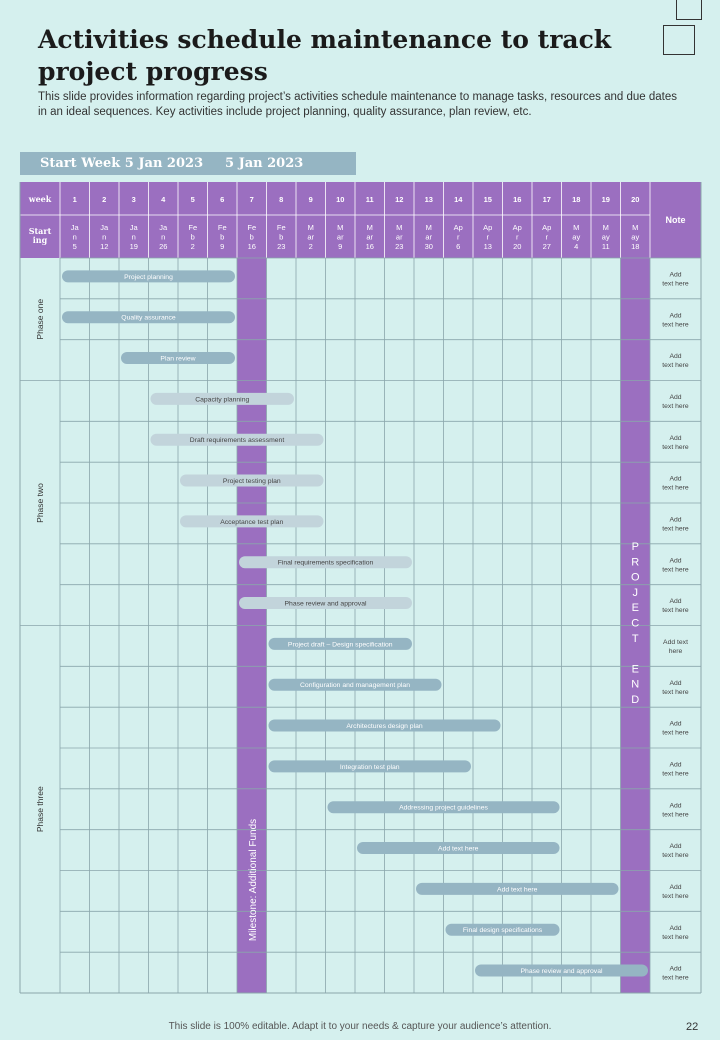 The width and height of the screenshot is (720, 1040). What do you see at coordinates (104, 199) in the screenshot?
I see `week-number: 2` at bounding box center [104, 199].